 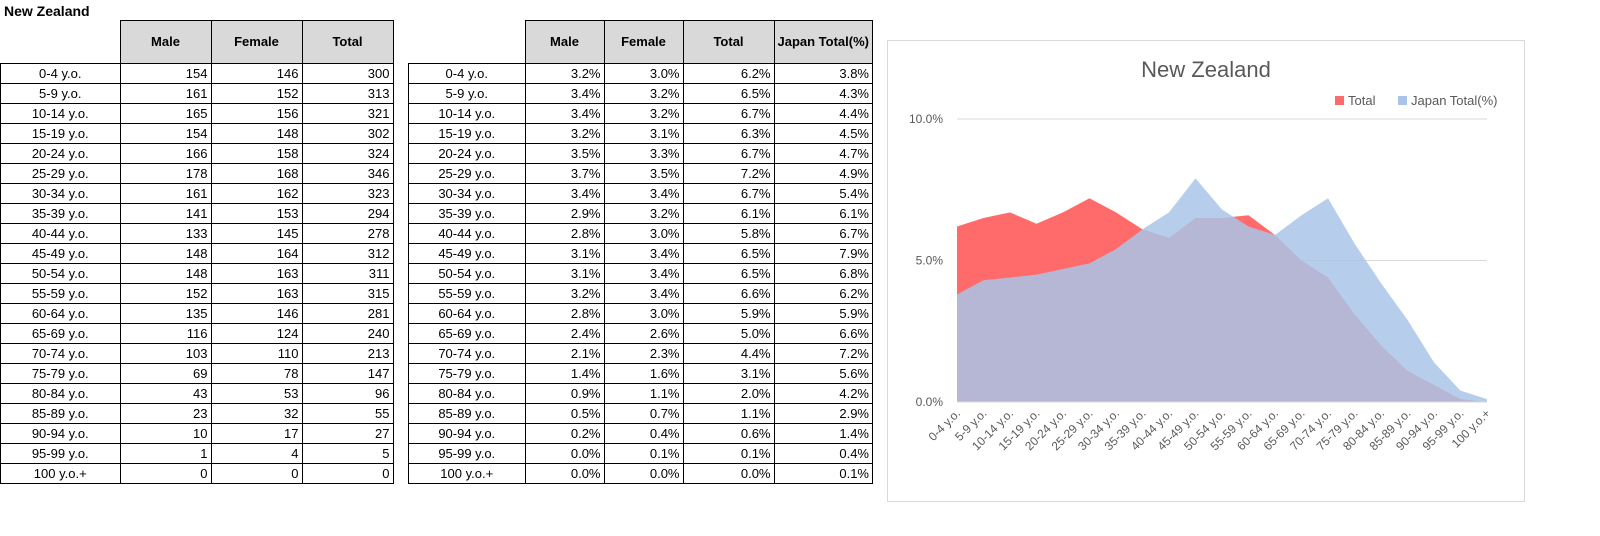 What do you see at coordinates (643, 173) in the screenshot?
I see `table-cell: 3.5%` at bounding box center [643, 173].